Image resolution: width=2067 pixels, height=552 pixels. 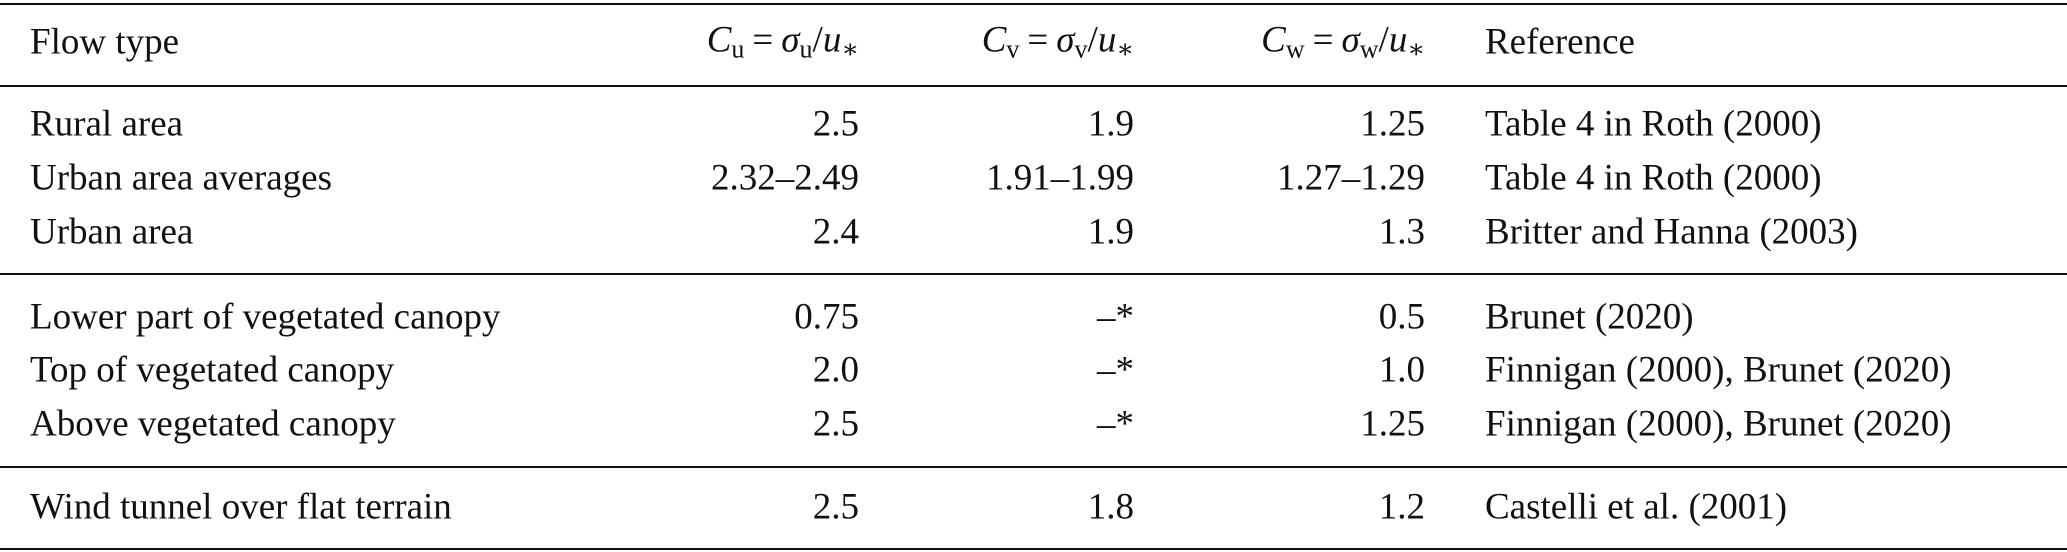 I want to click on table-cell: Top of vegetated canopy, so click(x=212, y=370).